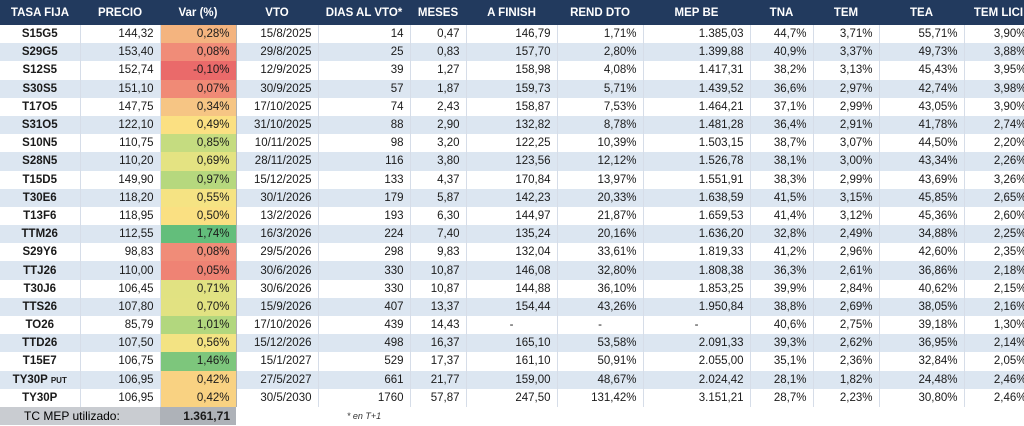  Describe the element at coordinates (438, 234) in the screenshot. I see `cell-meses: 7,40` at that location.